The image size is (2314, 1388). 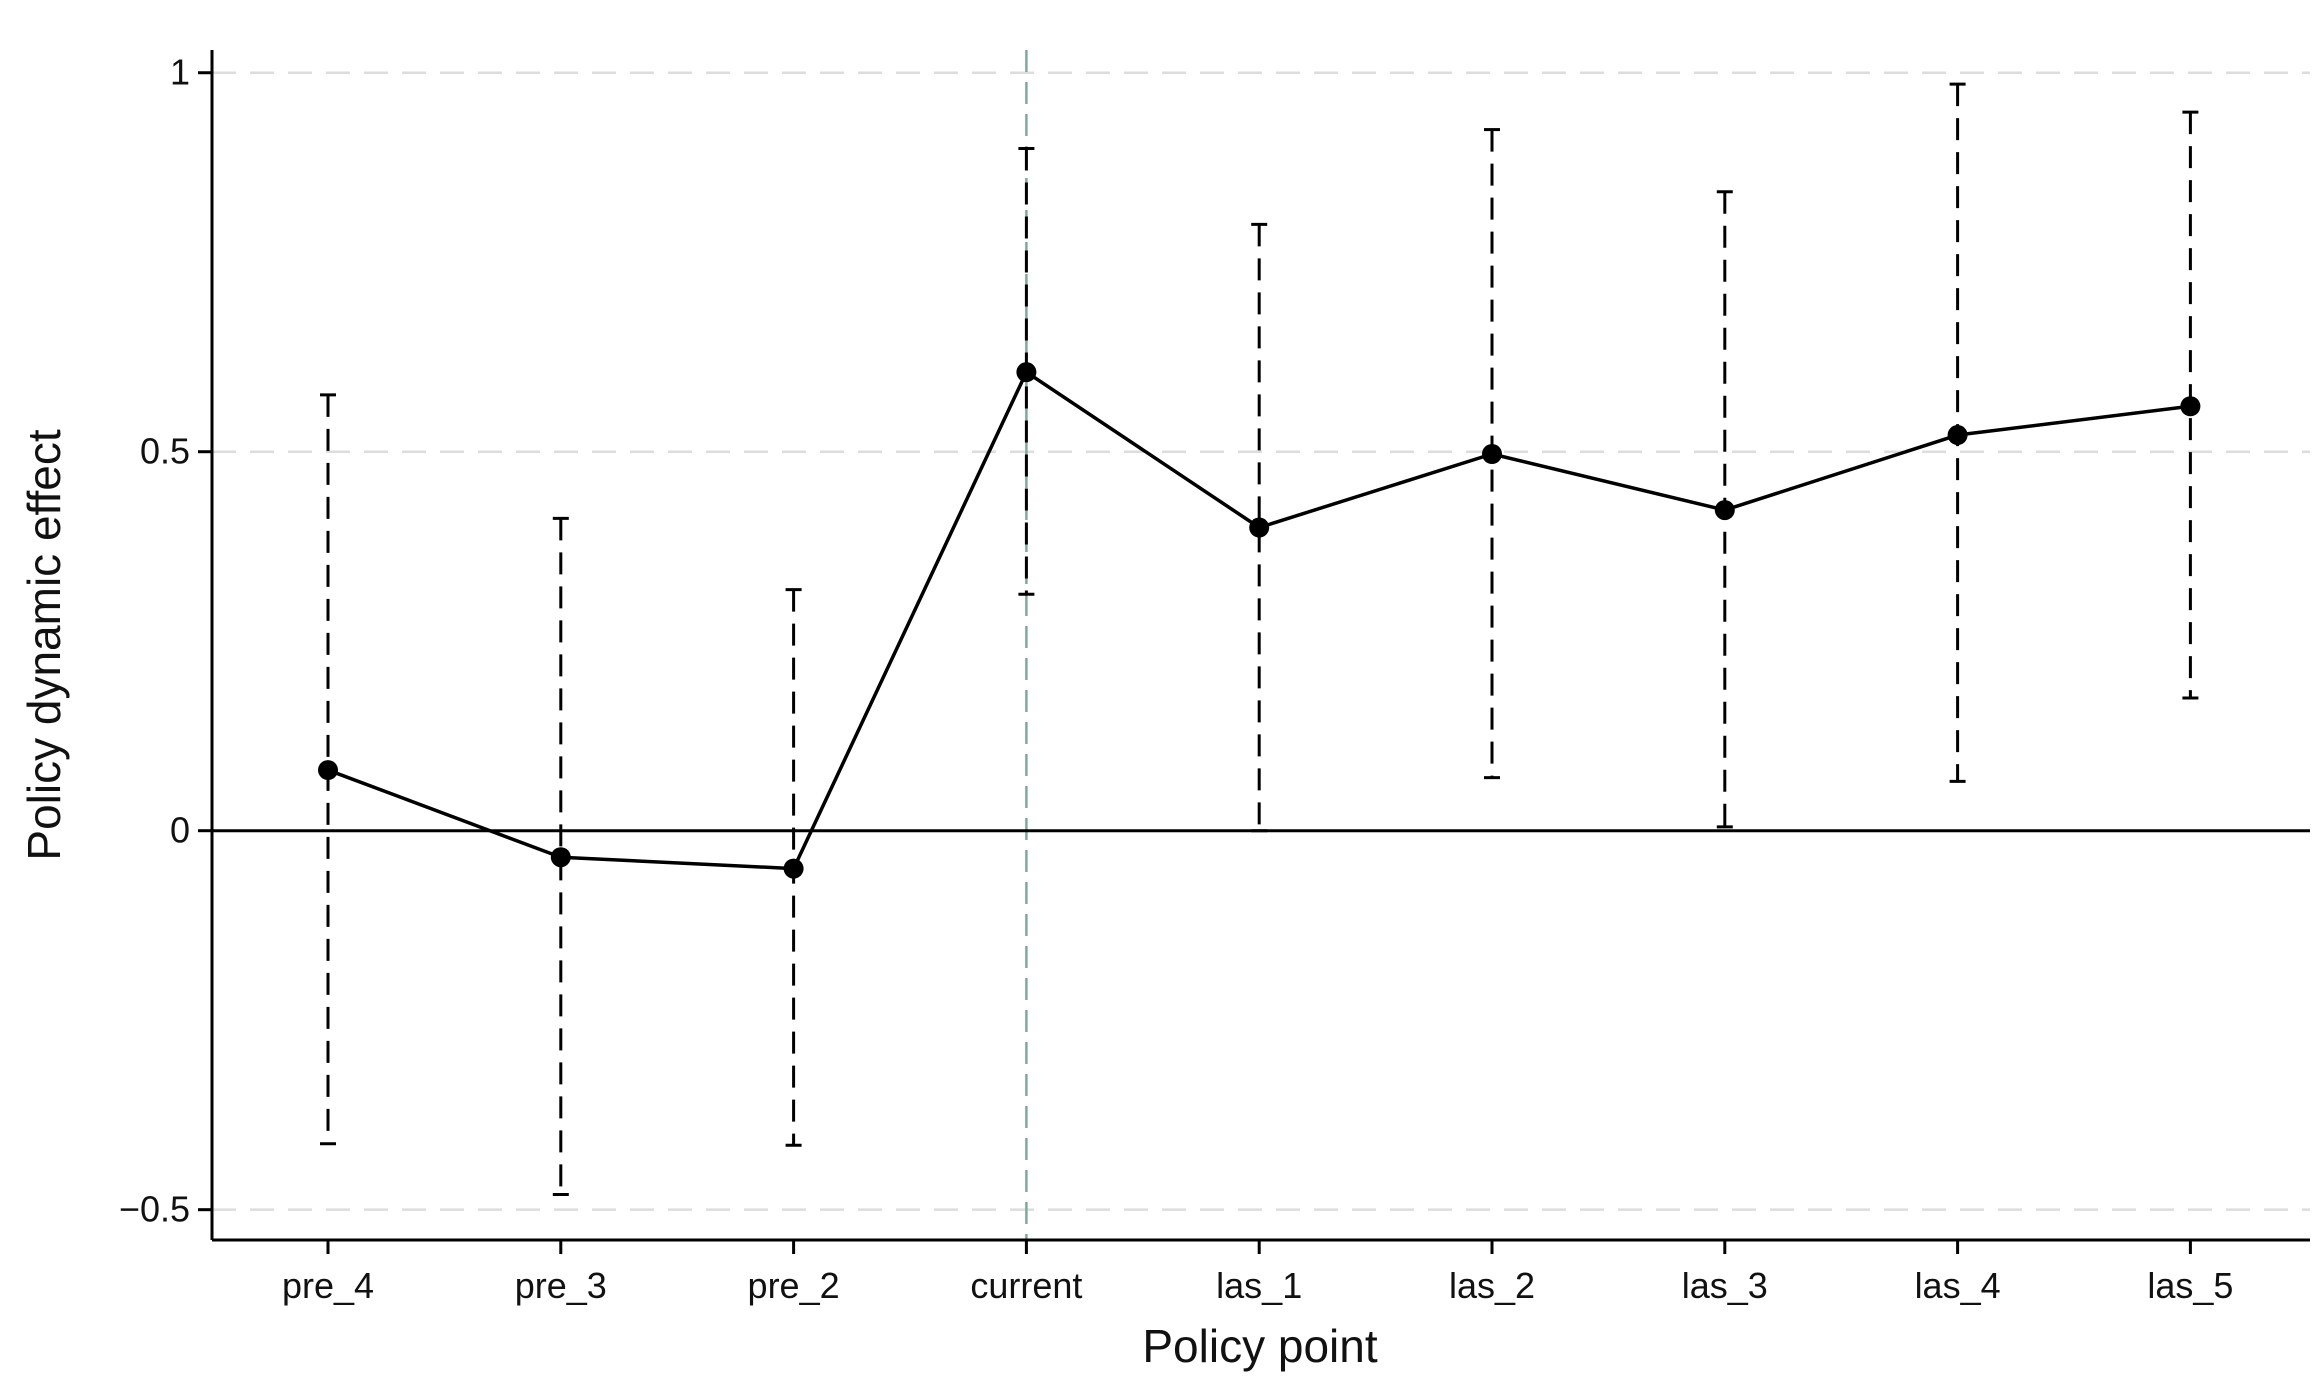 I want to click on x-axis-title: Policy point, so click(x=1259, y=1346).